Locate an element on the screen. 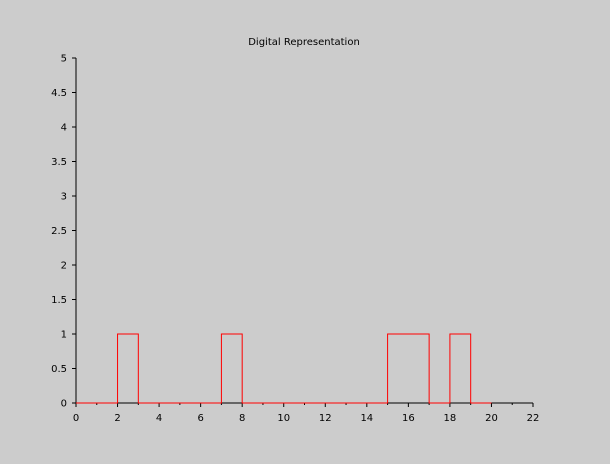  y-tick-label: 3.5 is located at coordinates (59, 162).